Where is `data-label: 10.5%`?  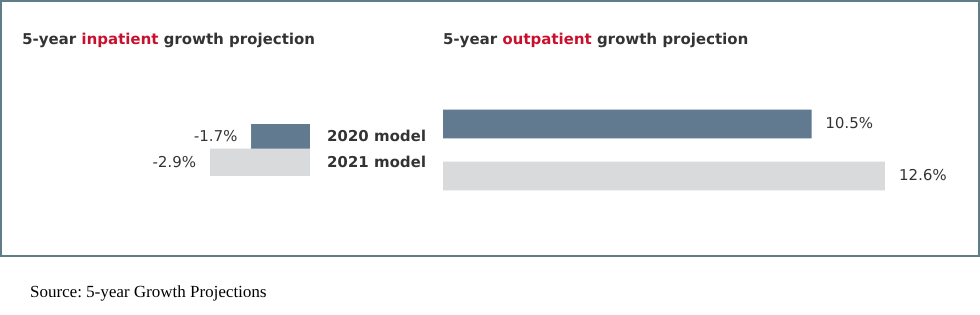 data-label: 10.5% is located at coordinates (849, 123).